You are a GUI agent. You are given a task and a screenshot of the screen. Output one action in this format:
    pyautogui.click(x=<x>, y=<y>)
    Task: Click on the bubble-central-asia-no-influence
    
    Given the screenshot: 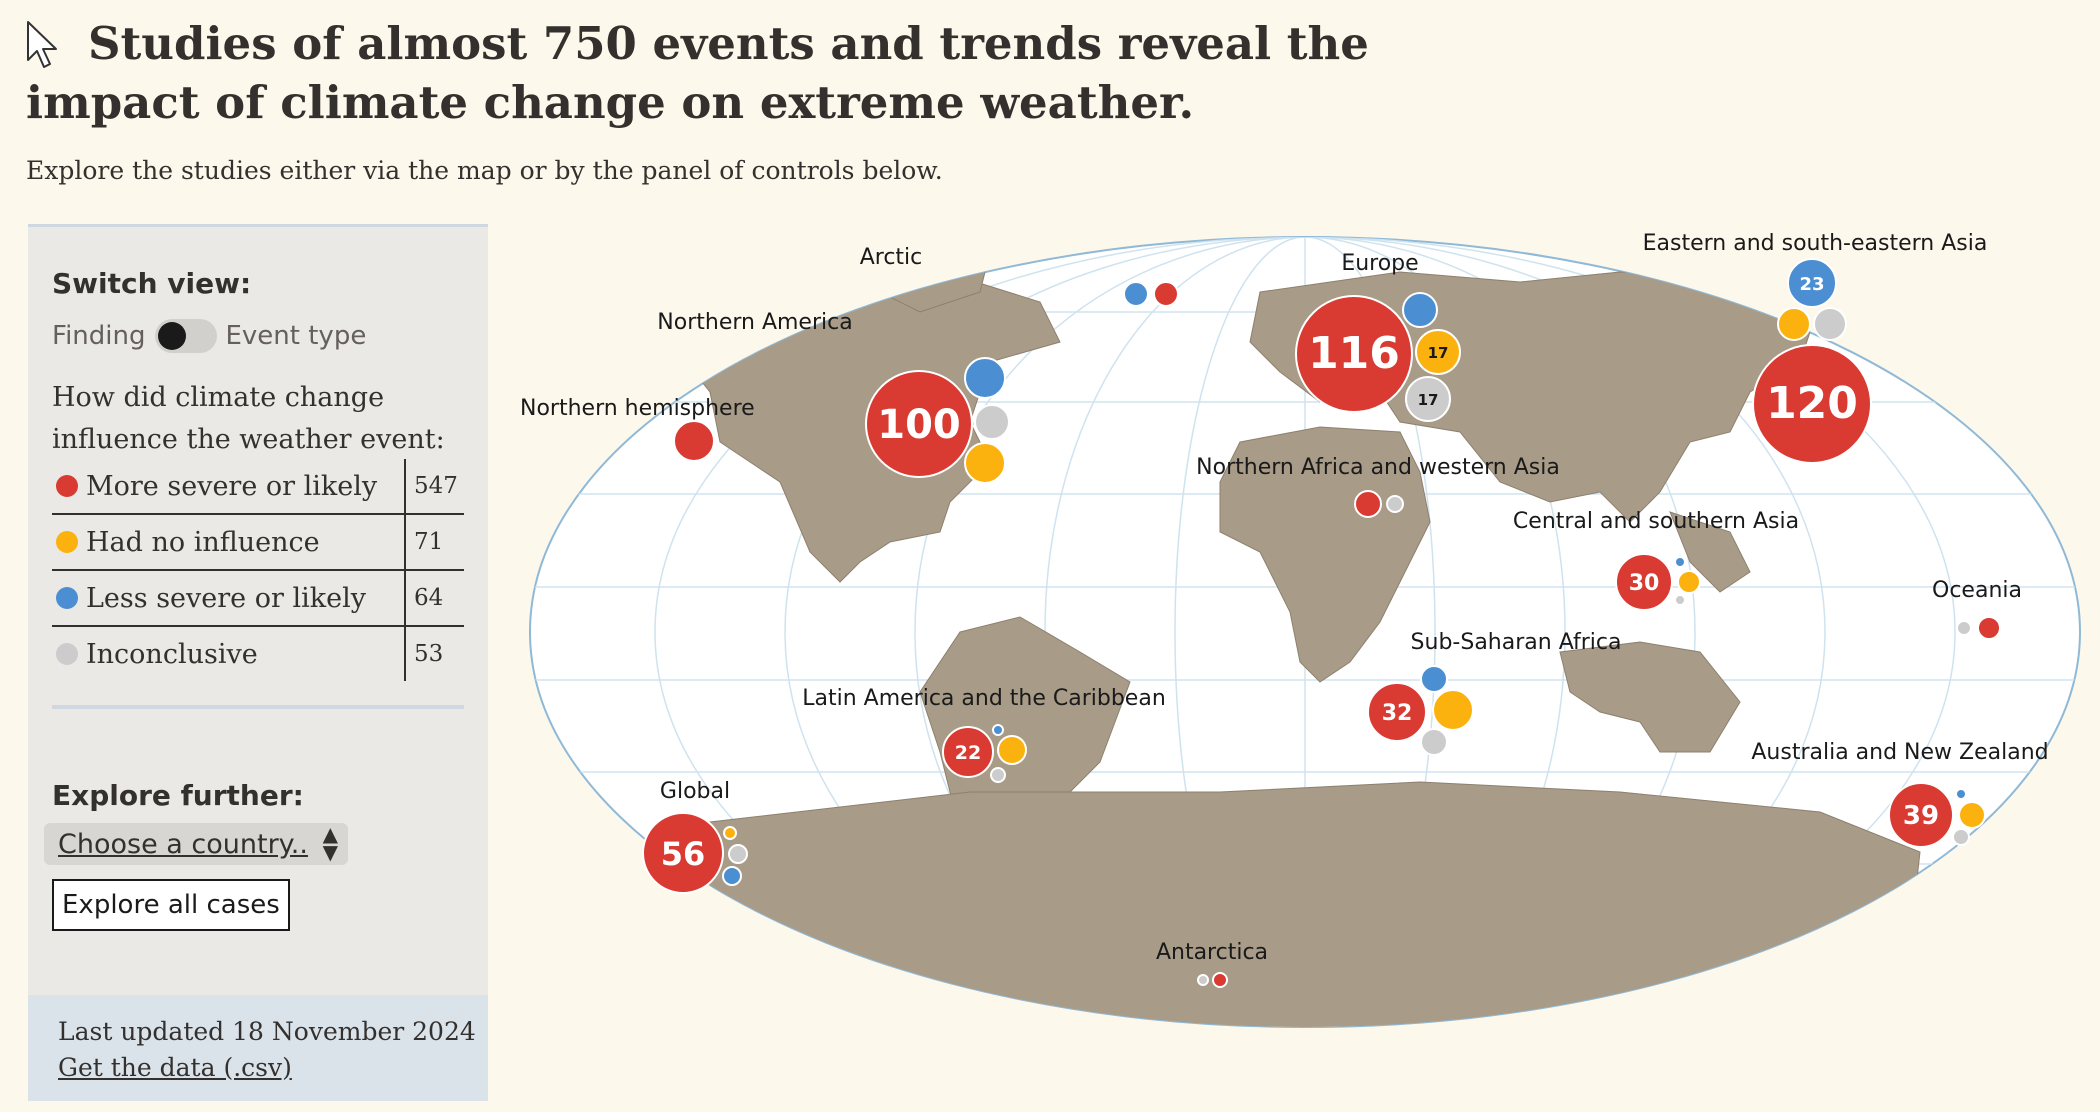 What is the action you would take?
    pyautogui.click(x=1689, y=582)
    